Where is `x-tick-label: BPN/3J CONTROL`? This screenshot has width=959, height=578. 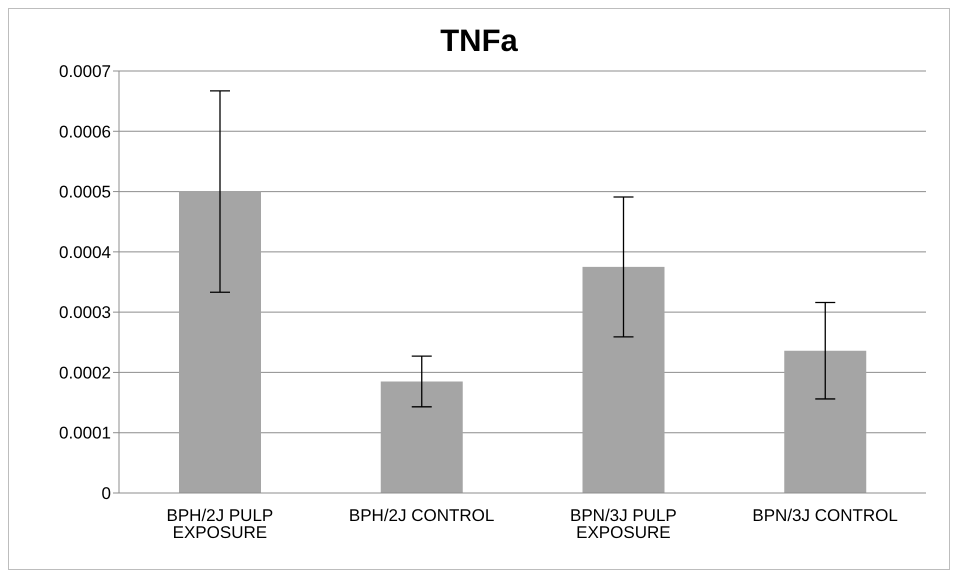 x-tick-label: BPN/3J CONTROL is located at coordinates (825, 516).